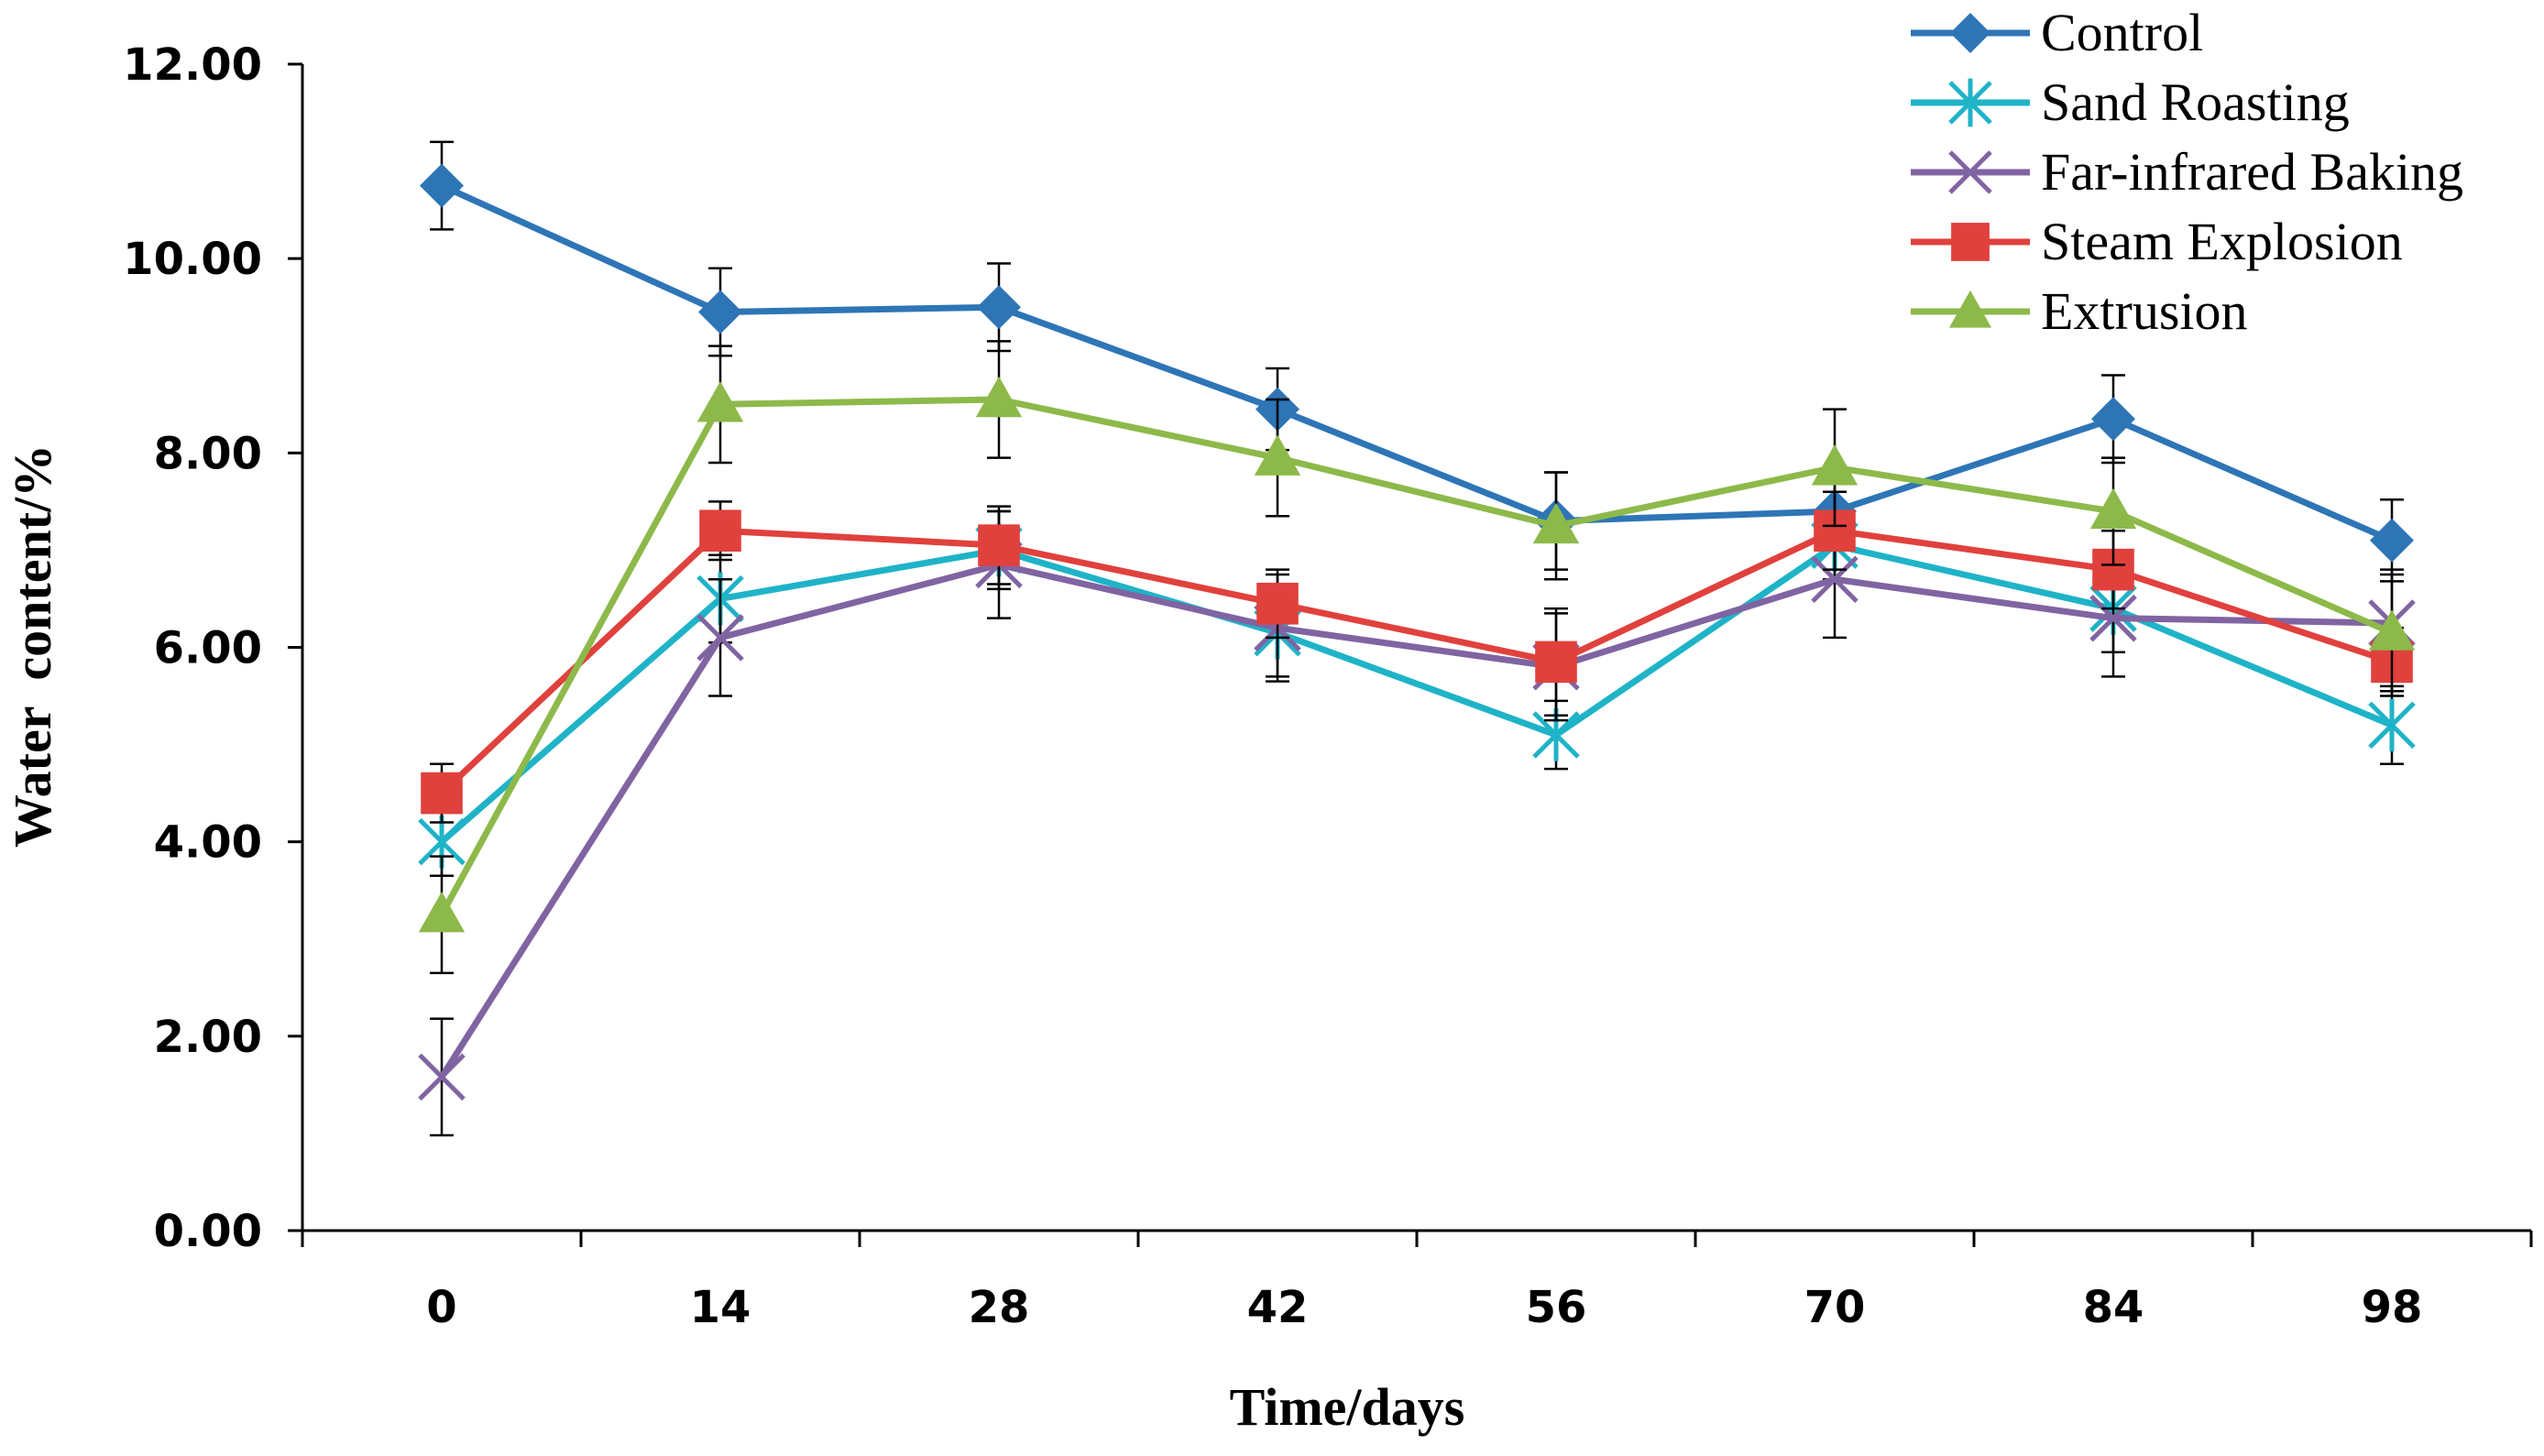 Image resolution: width=2544 pixels, height=1456 pixels. Describe the element at coordinates (2252, 172) in the screenshot. I see `legend-label: Far-infrared Baking` at that location.